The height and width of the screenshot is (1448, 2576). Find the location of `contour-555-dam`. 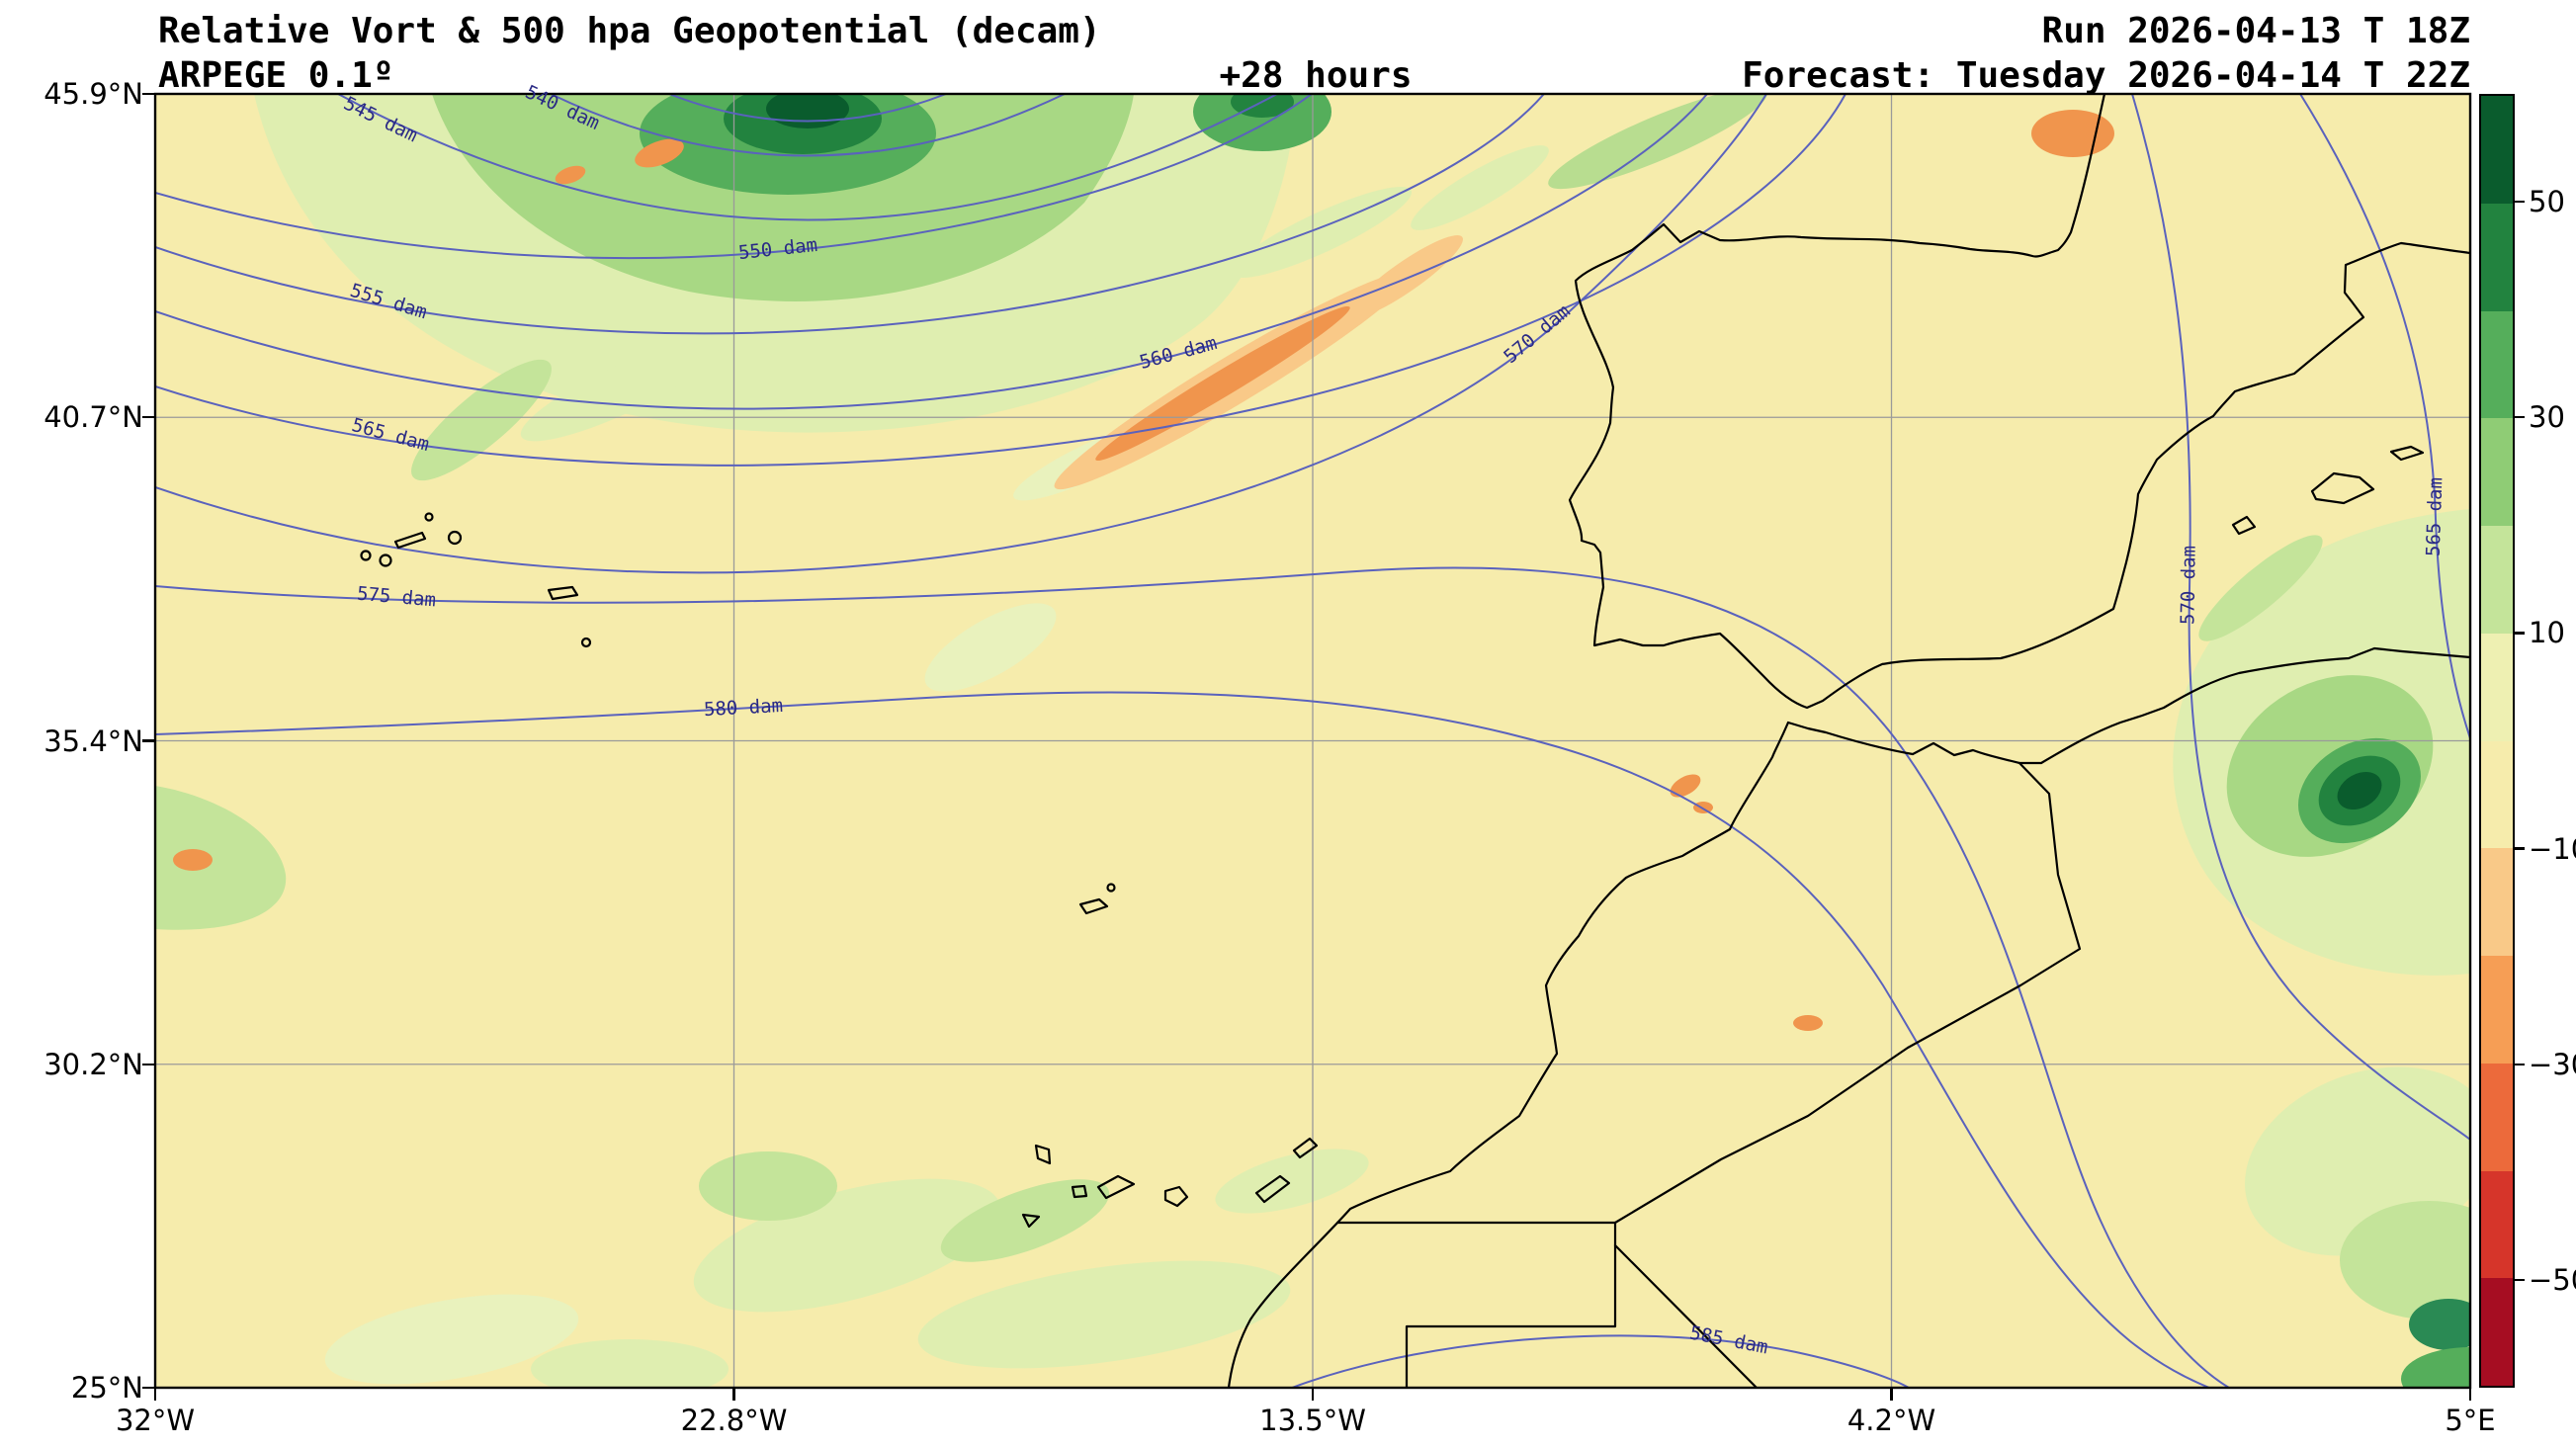

contour-555-dam is located at coordinates (850, 214).